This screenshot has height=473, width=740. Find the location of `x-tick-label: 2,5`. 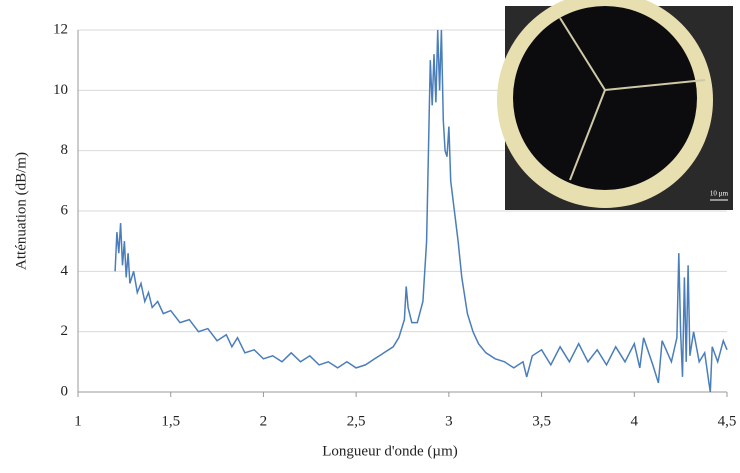

x-tick-label: 2,5 is located at coordinates (356, 421).